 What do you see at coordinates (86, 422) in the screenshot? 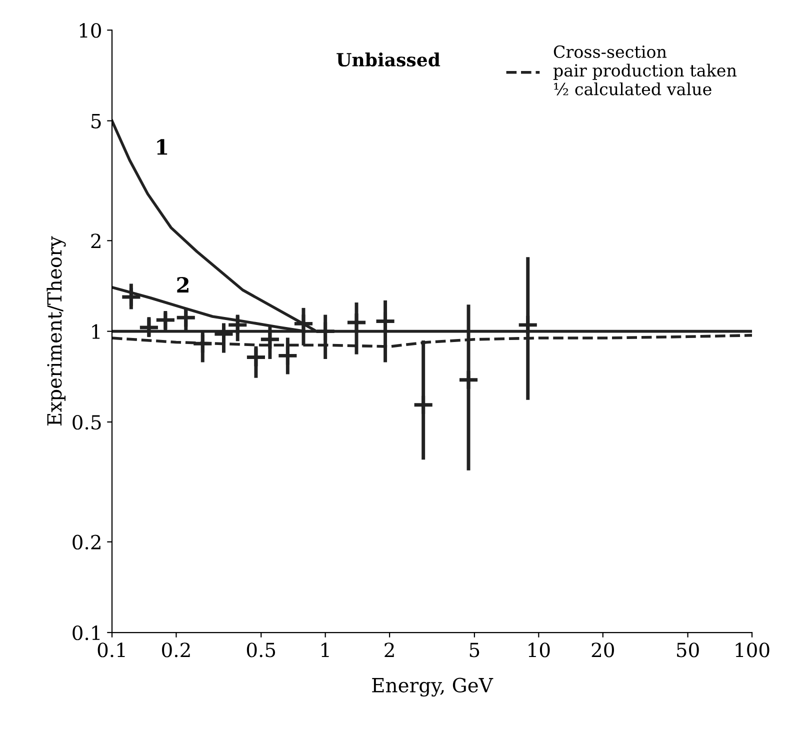
I see `y-tick-label: 0.5` at bounding box center [86, 422].